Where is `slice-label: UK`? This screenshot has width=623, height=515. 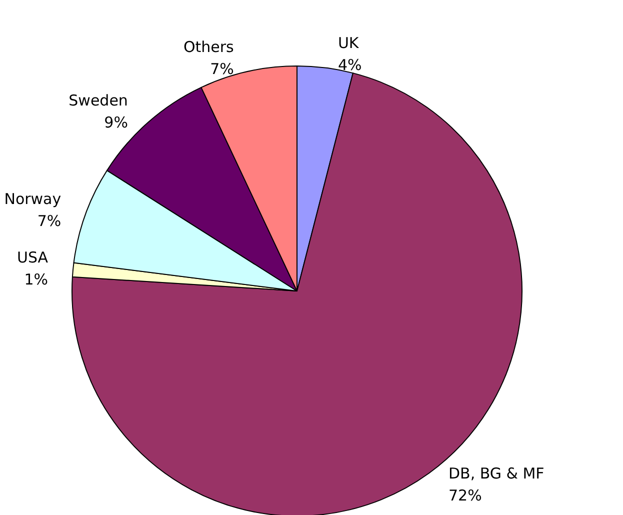
slice-label: UK is located at coordinates (349, 43).